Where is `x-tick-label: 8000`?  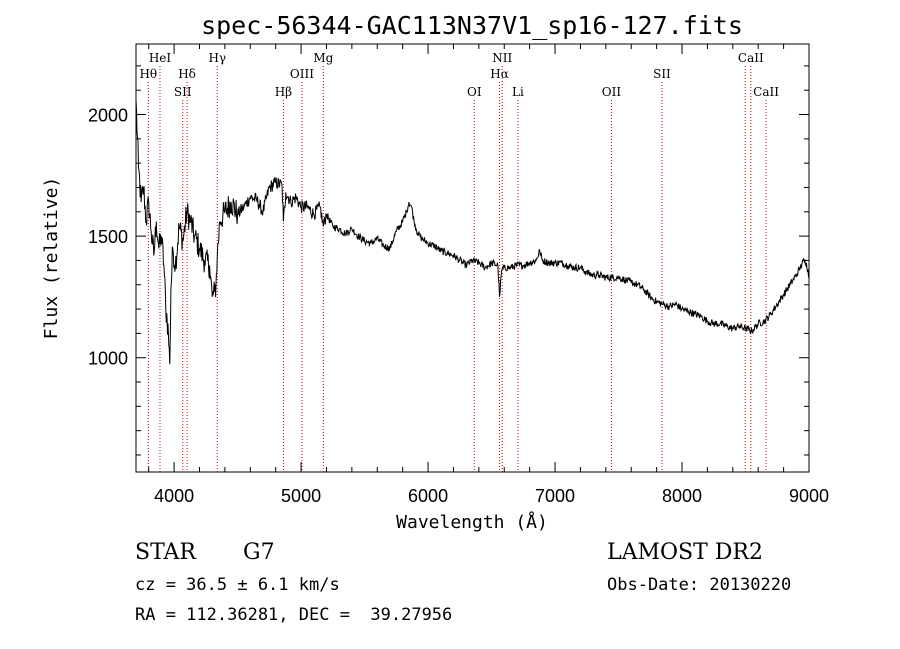
x-tick-label: 8000 is located at coordinates (682, 496).